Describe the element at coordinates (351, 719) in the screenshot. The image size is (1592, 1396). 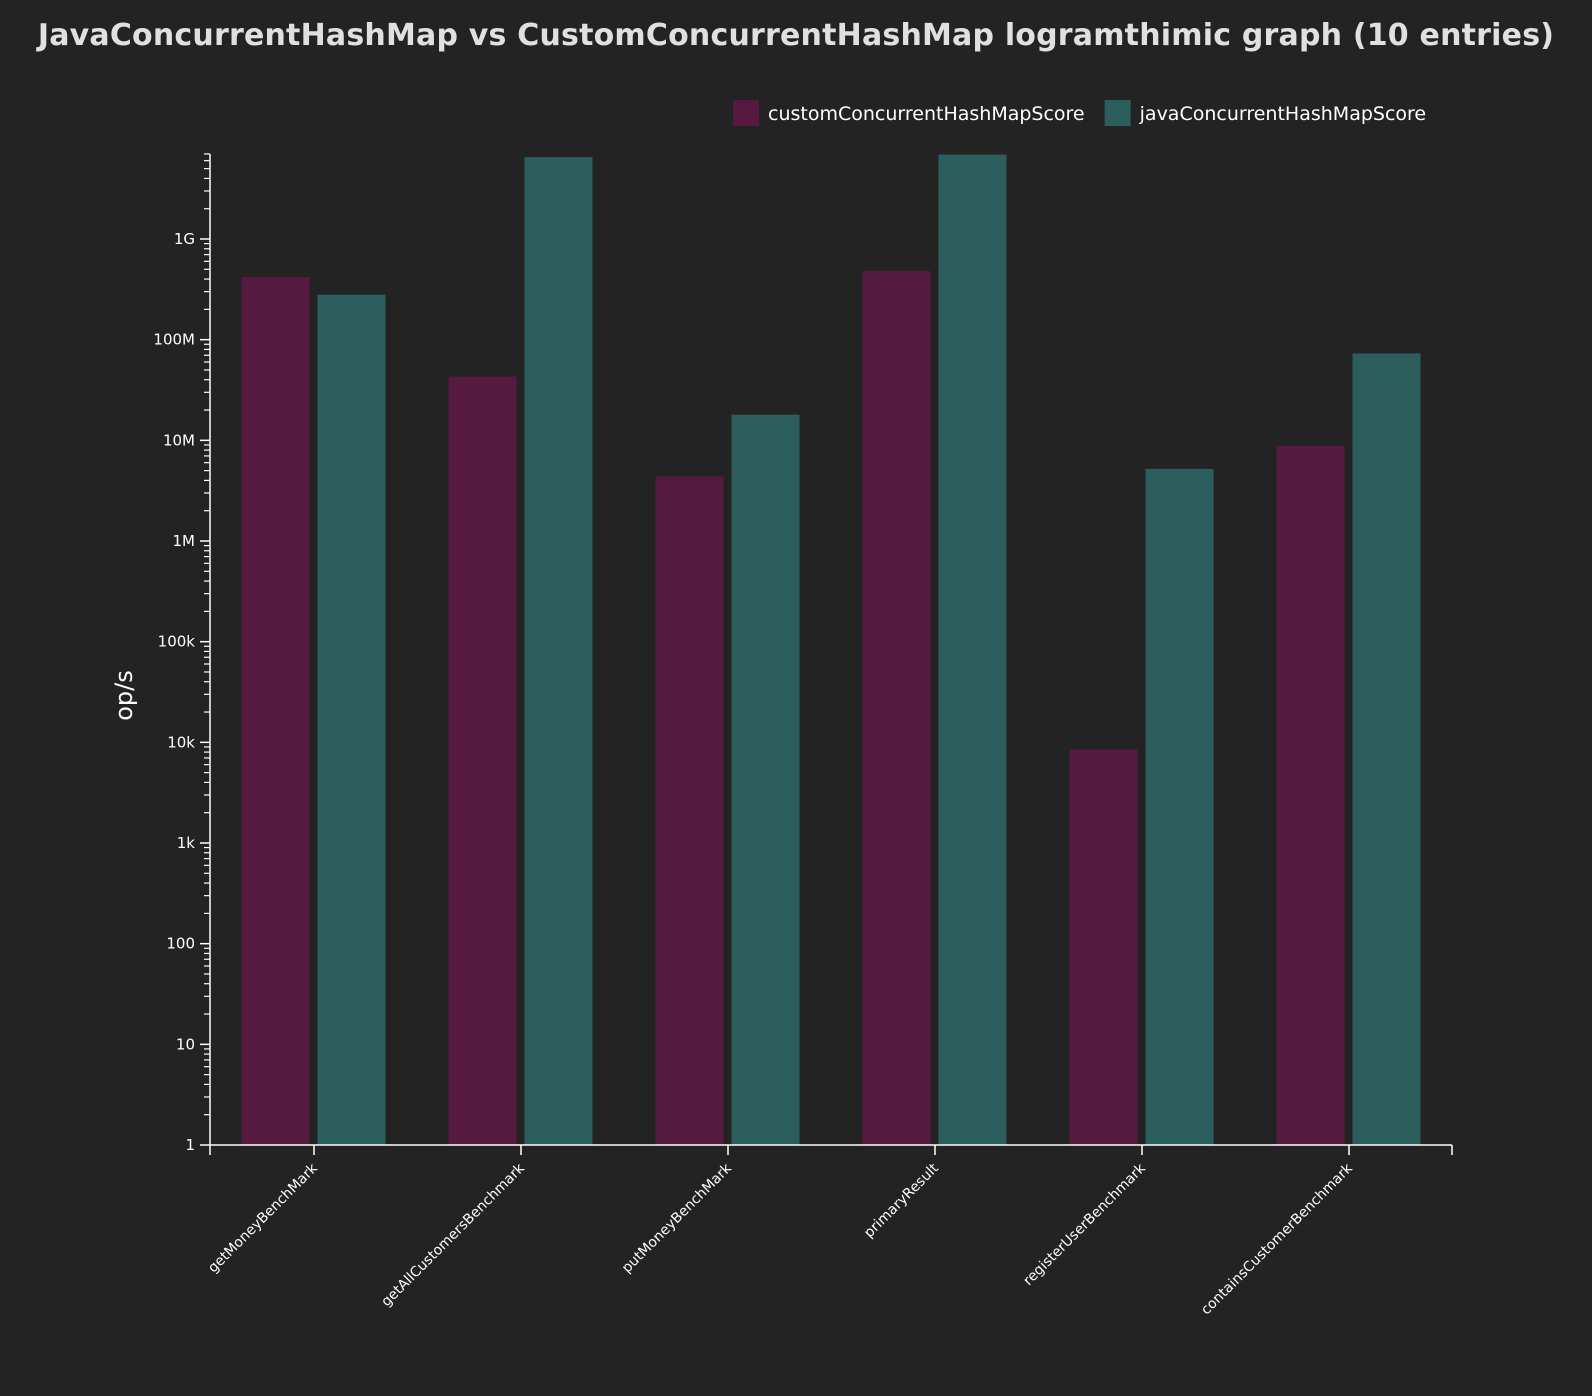
I see `bar-javaConcurrentHashMapScore-getMoneyBenchMark` at that location.